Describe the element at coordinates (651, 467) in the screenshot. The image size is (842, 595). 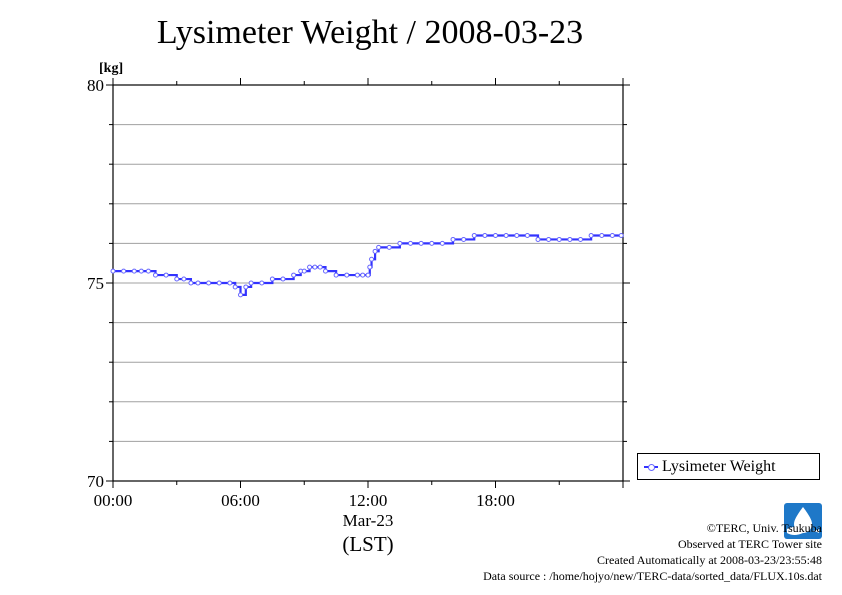
I see `legend-line-swatch` at that location.